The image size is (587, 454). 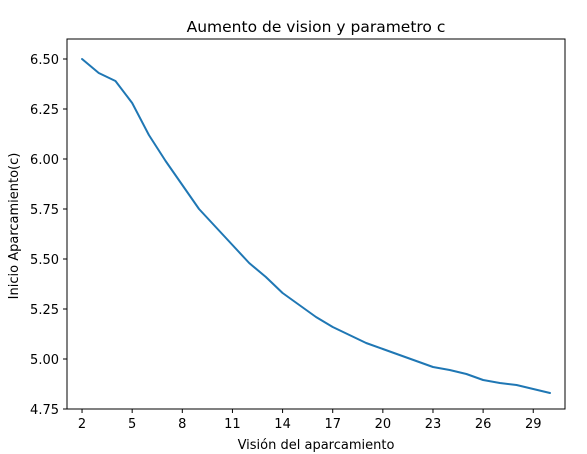 I want to click on x-tick-label: 17, so click(x=332, y=424).